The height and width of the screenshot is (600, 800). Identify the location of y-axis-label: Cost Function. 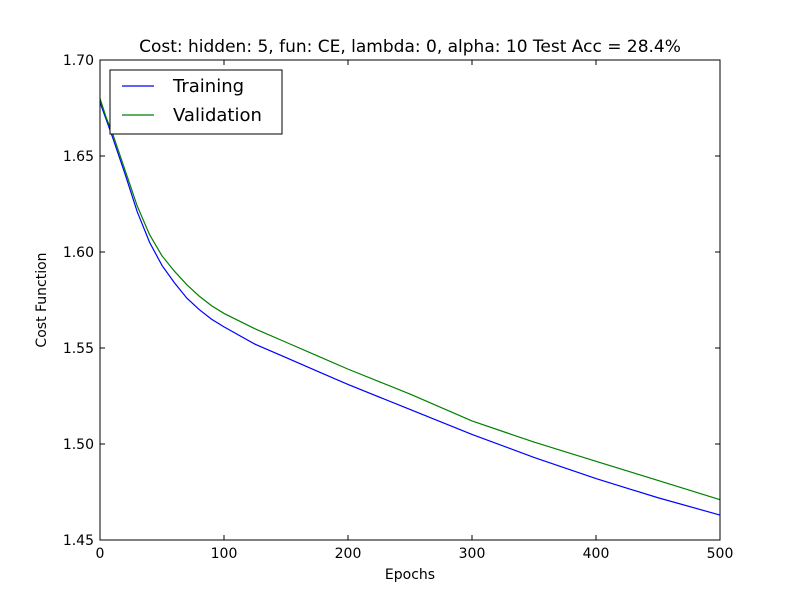
(42, 299).